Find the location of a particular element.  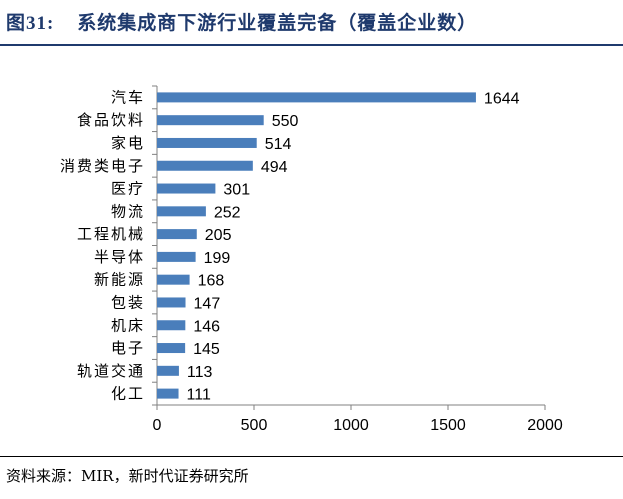

data-label: 146 is located at coordinates (206, 326).